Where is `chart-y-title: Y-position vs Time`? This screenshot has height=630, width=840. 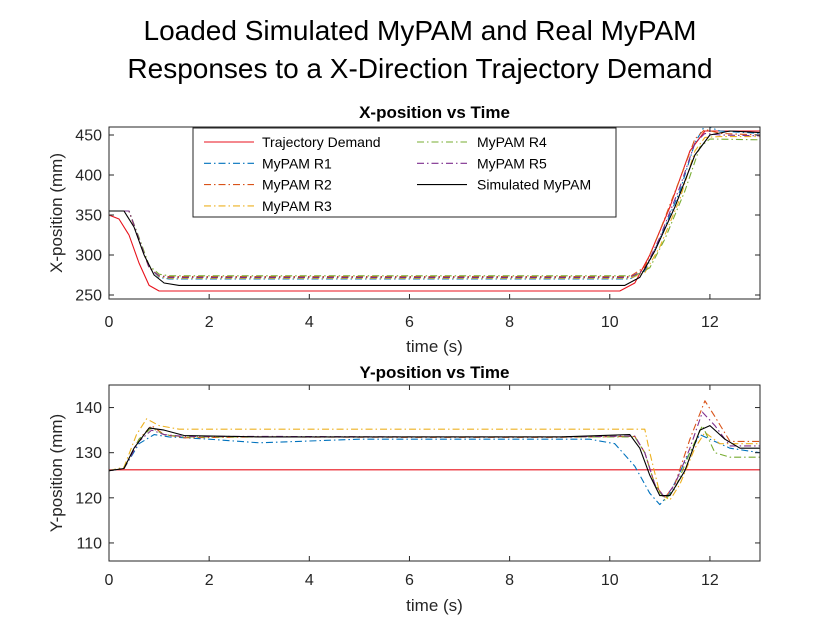
chart-y-title: Y-position vs Time is located at coordinates (435, 372).